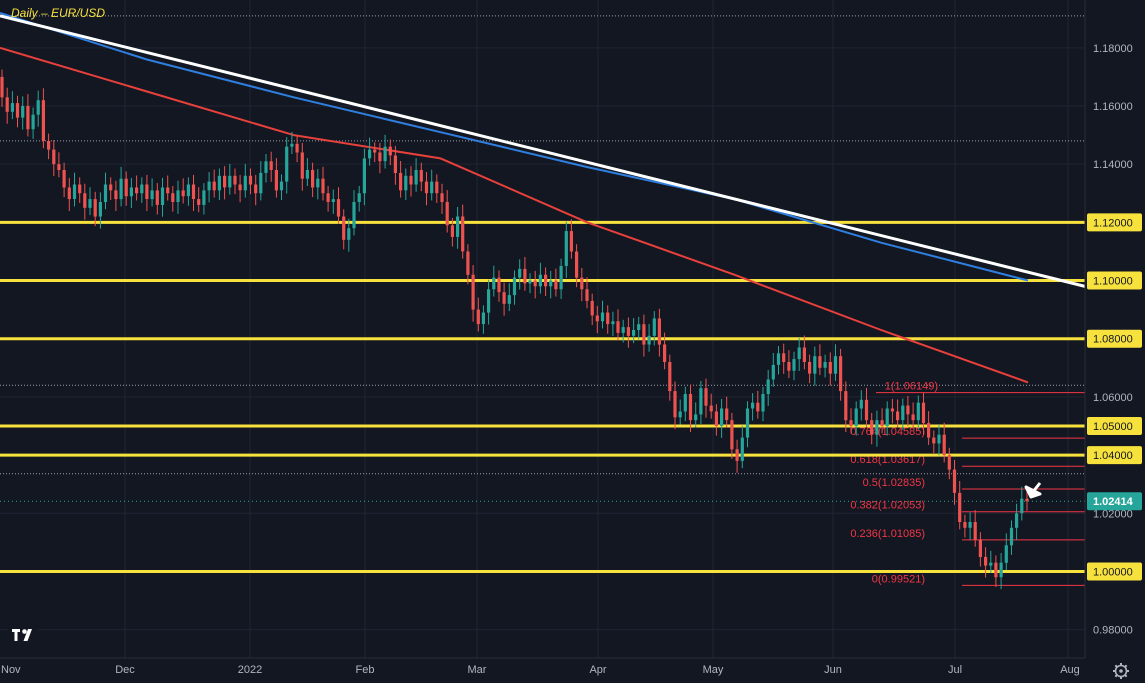  I want to click on x-tick-label-7: Jun, so click(833, 670).